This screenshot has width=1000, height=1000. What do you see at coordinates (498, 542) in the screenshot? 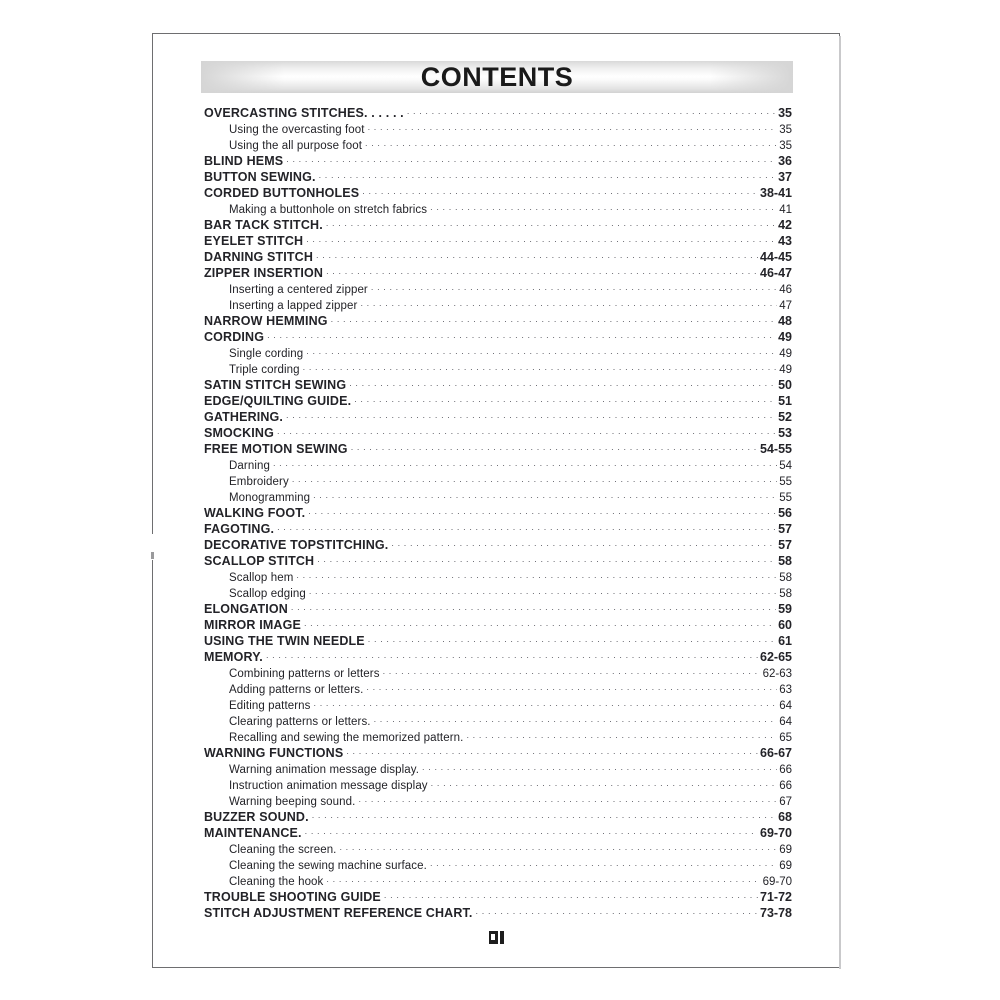
I see `toc-entry: DECORATIVE TOPSTITCHING.57` at bounding box center [498, 542].